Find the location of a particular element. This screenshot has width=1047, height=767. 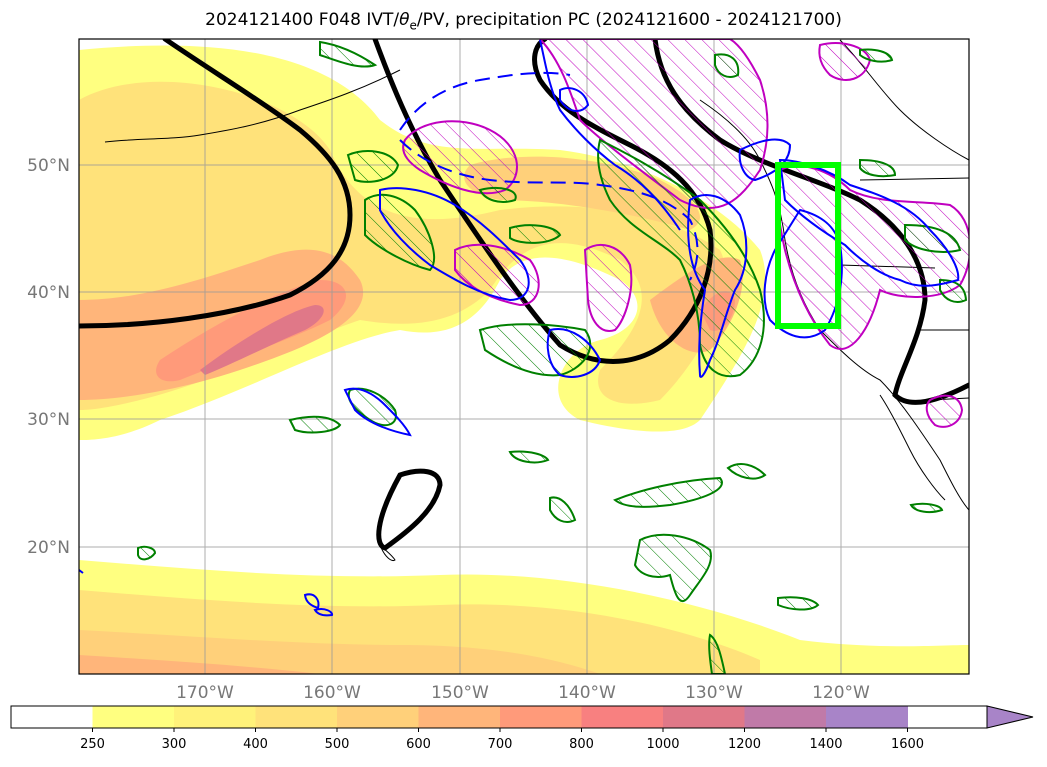

region-box is located at coordinates (808, 245).